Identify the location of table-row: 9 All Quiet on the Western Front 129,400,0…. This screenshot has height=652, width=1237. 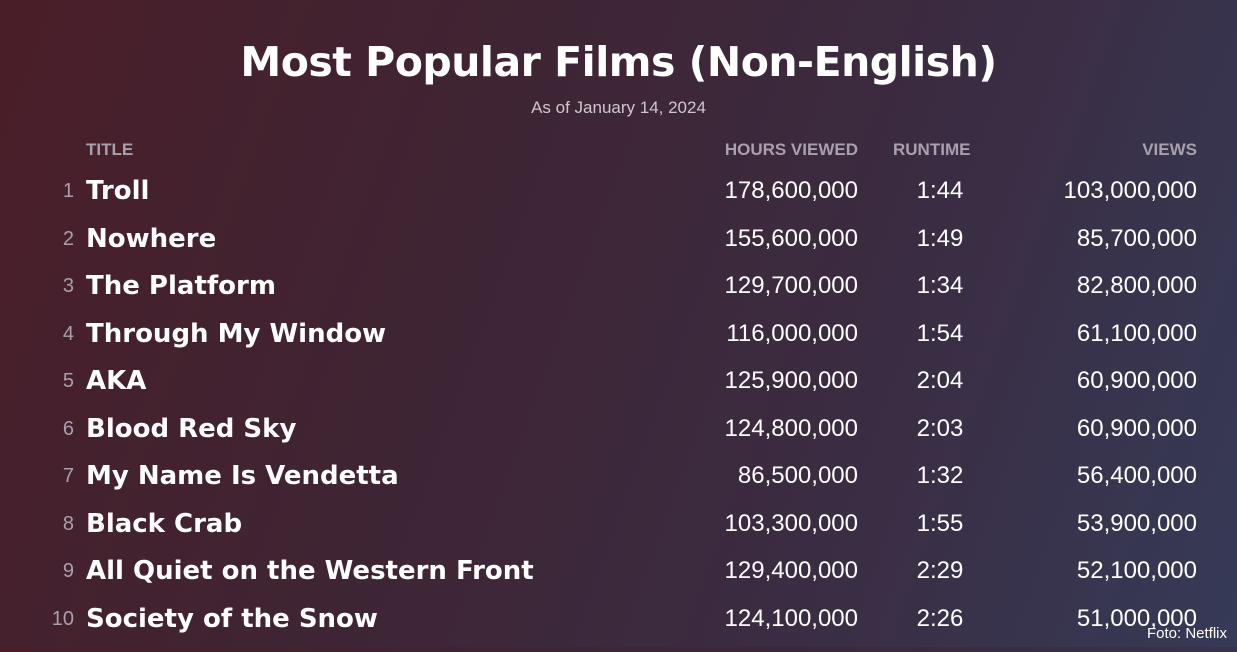
(618, 580).